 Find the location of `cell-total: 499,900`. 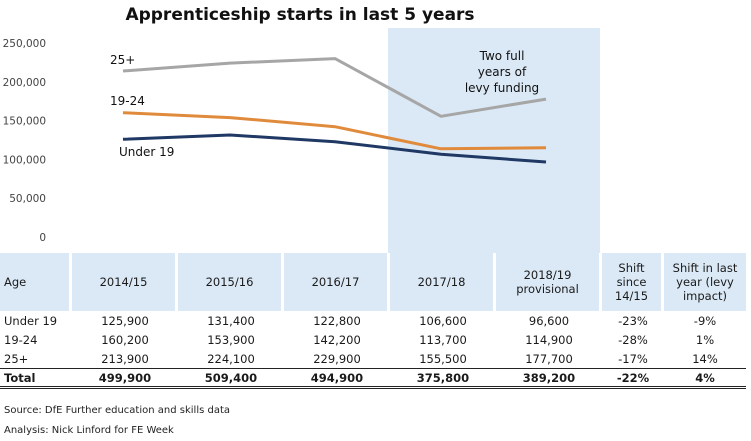

cell-total: 499,900 is located at coordinates (125, 378).